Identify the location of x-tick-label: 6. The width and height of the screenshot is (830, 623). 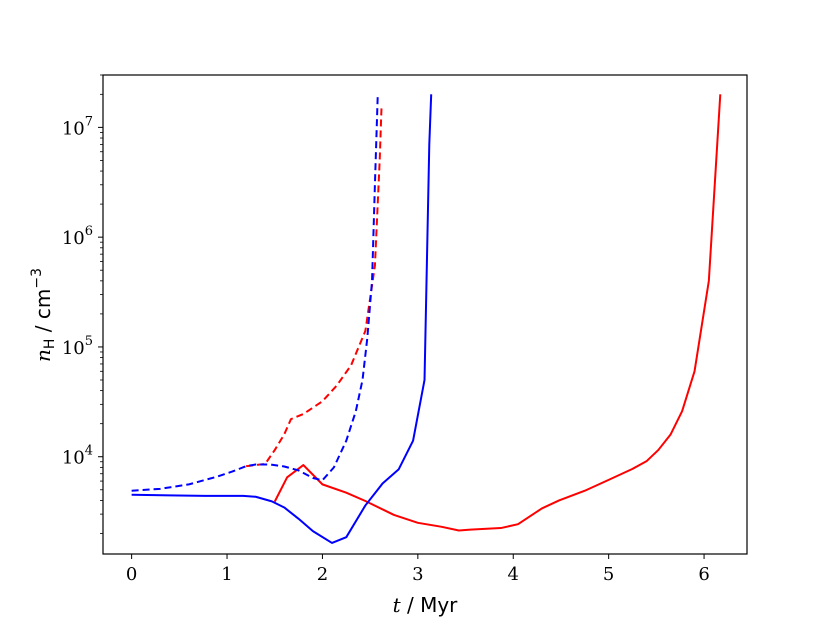
(703, 574).